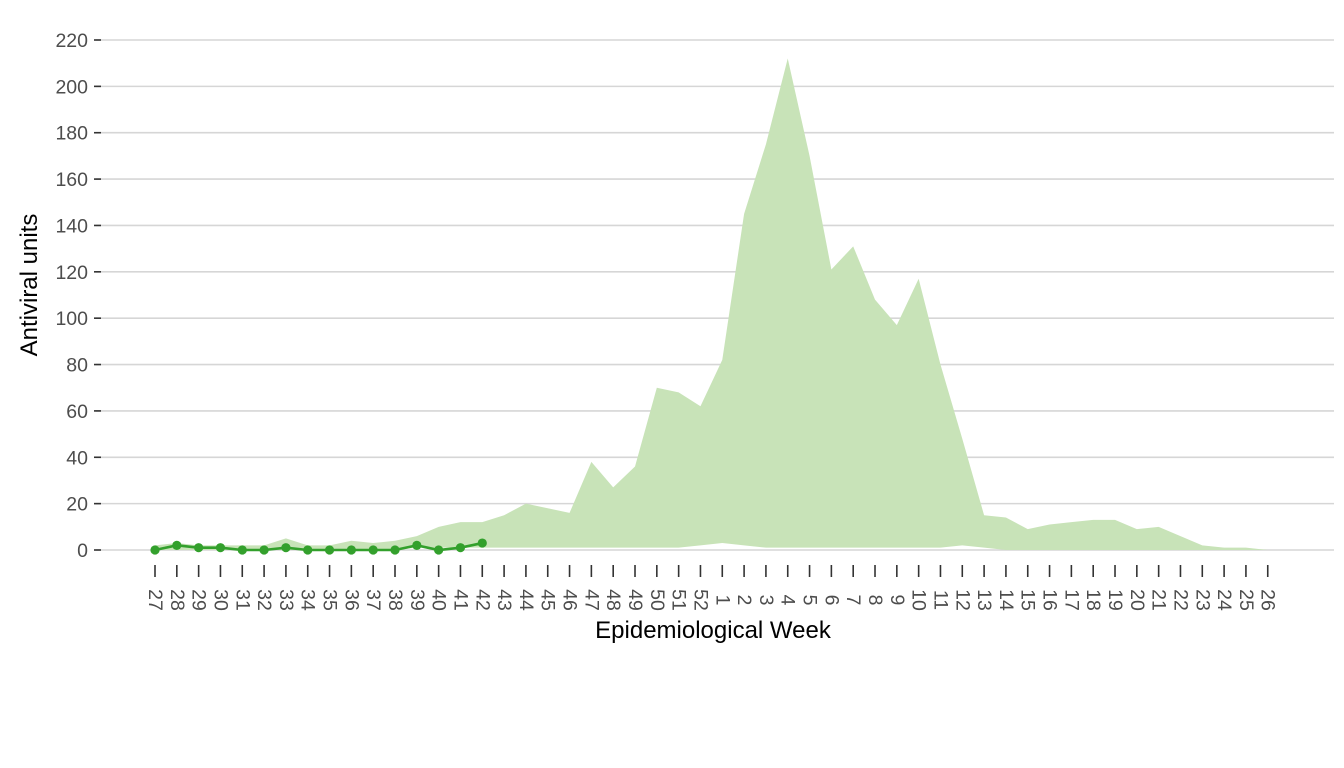 This screenshot has height=768, width=1344. I want to click on x-tick-label: 52, so click(700, 600).